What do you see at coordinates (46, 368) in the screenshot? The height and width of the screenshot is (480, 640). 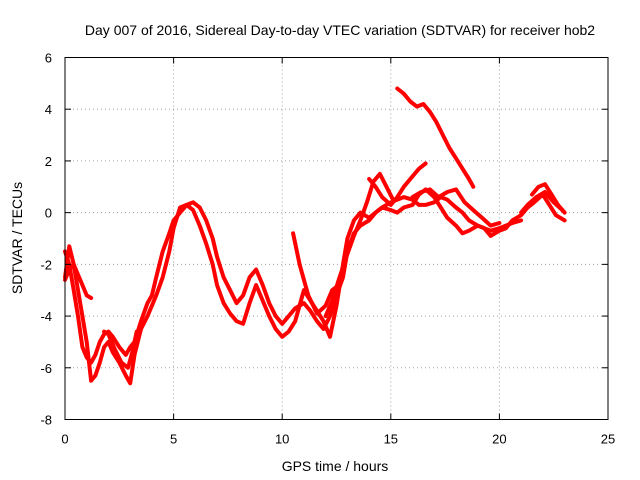 I see `y-tick-label: -6` at bounding box center [46, 368].